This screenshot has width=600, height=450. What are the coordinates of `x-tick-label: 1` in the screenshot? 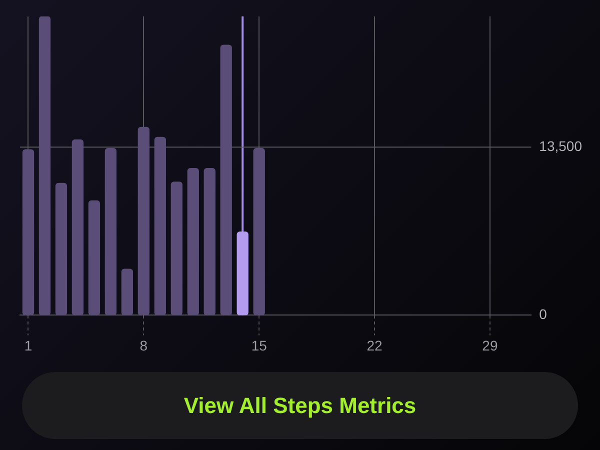 It's located at (28, 345).